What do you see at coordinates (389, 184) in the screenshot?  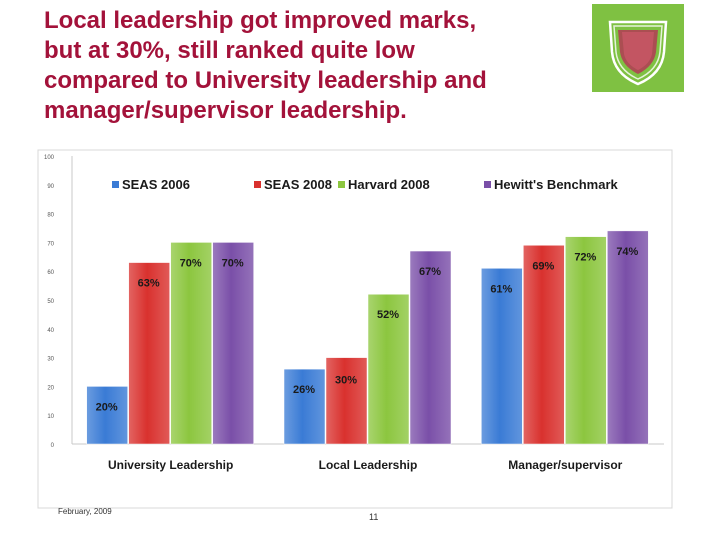 I see `legend-entry: Harvard 2008` at bounding box center [389, 184].